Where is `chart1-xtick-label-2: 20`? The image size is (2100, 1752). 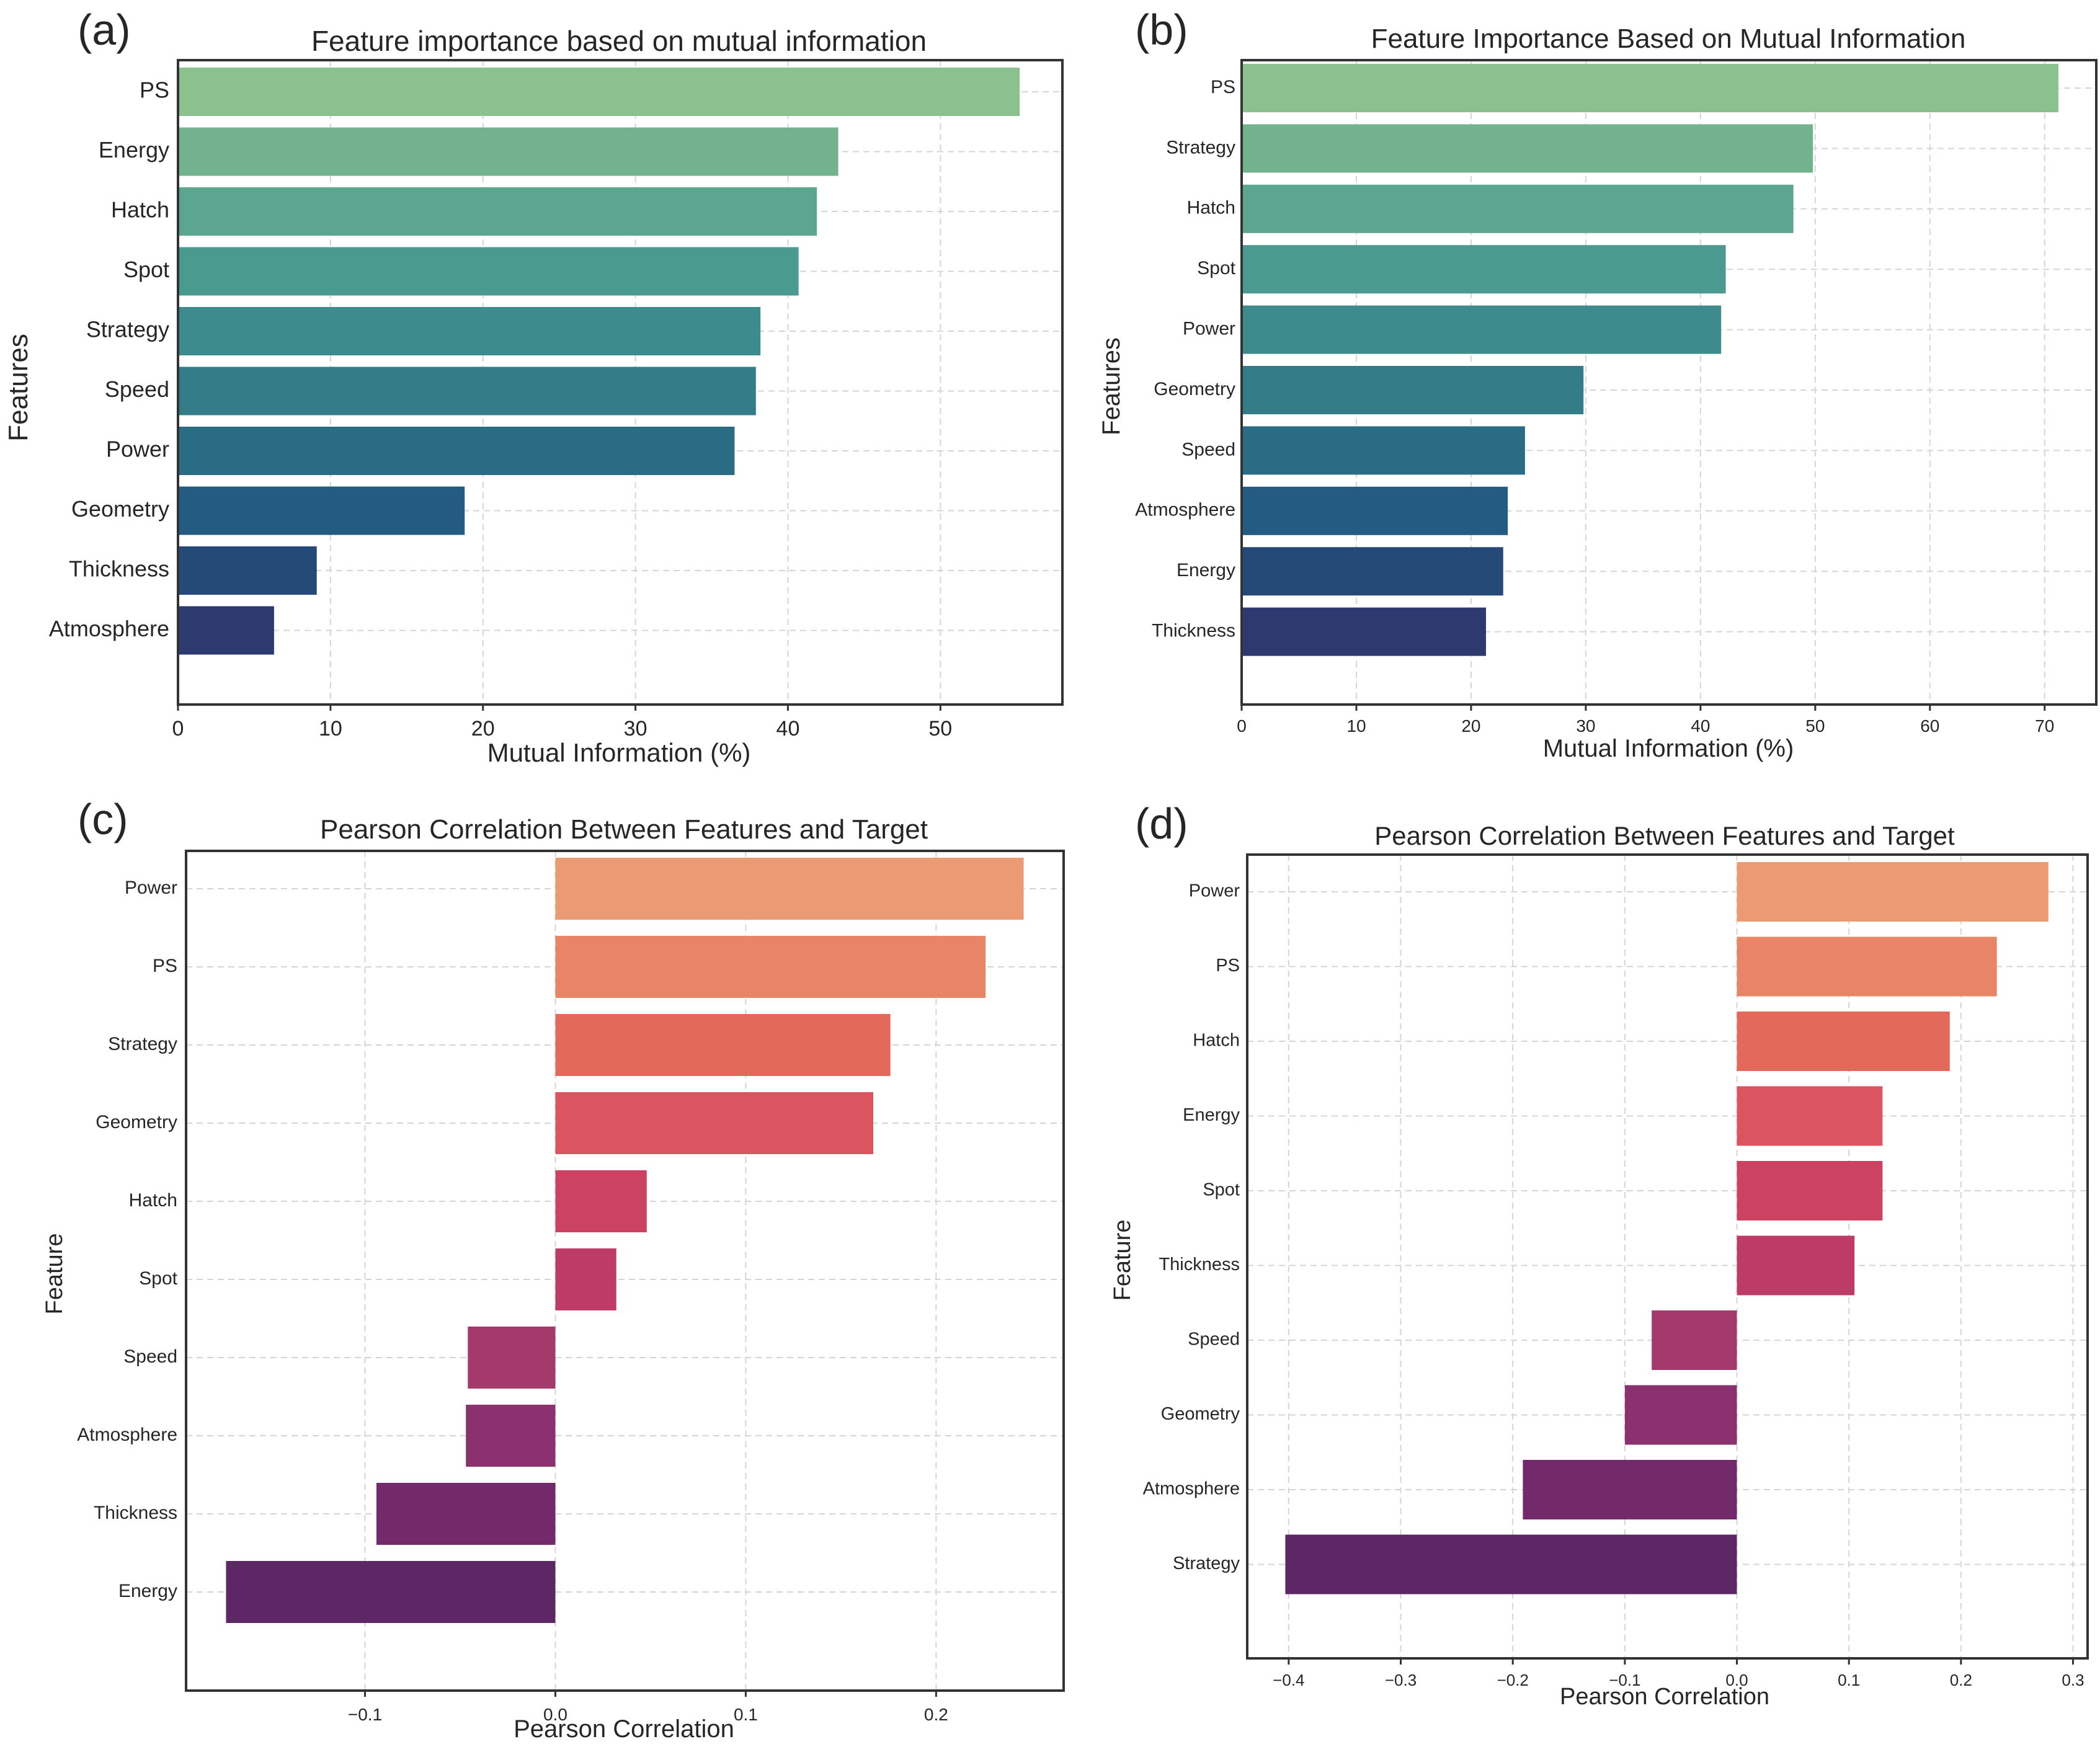 chart1-xtick-label-2: 20 is located at coordinates (1470, 726).